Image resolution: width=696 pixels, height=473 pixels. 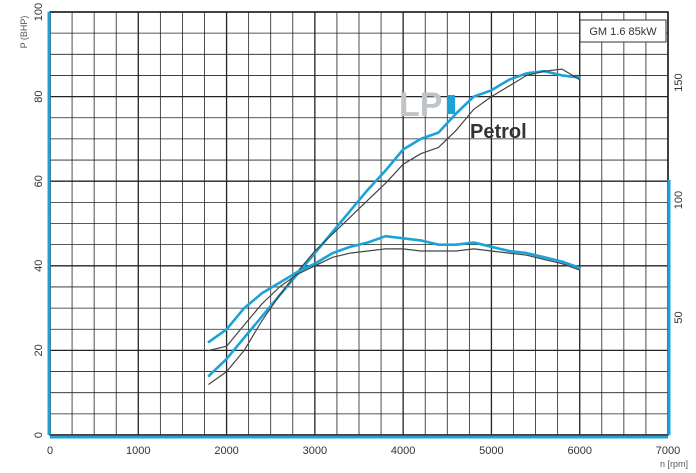 I want to click on x-tick-label: 5000, so click(x=491, y=451).